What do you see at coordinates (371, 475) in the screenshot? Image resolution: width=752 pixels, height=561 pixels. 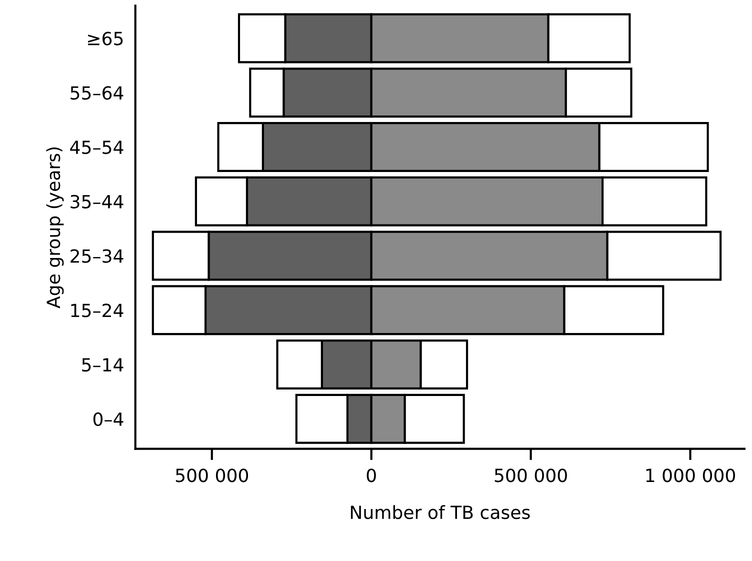 I see `x-tick-label: 0` at bounding box center [371, 475].